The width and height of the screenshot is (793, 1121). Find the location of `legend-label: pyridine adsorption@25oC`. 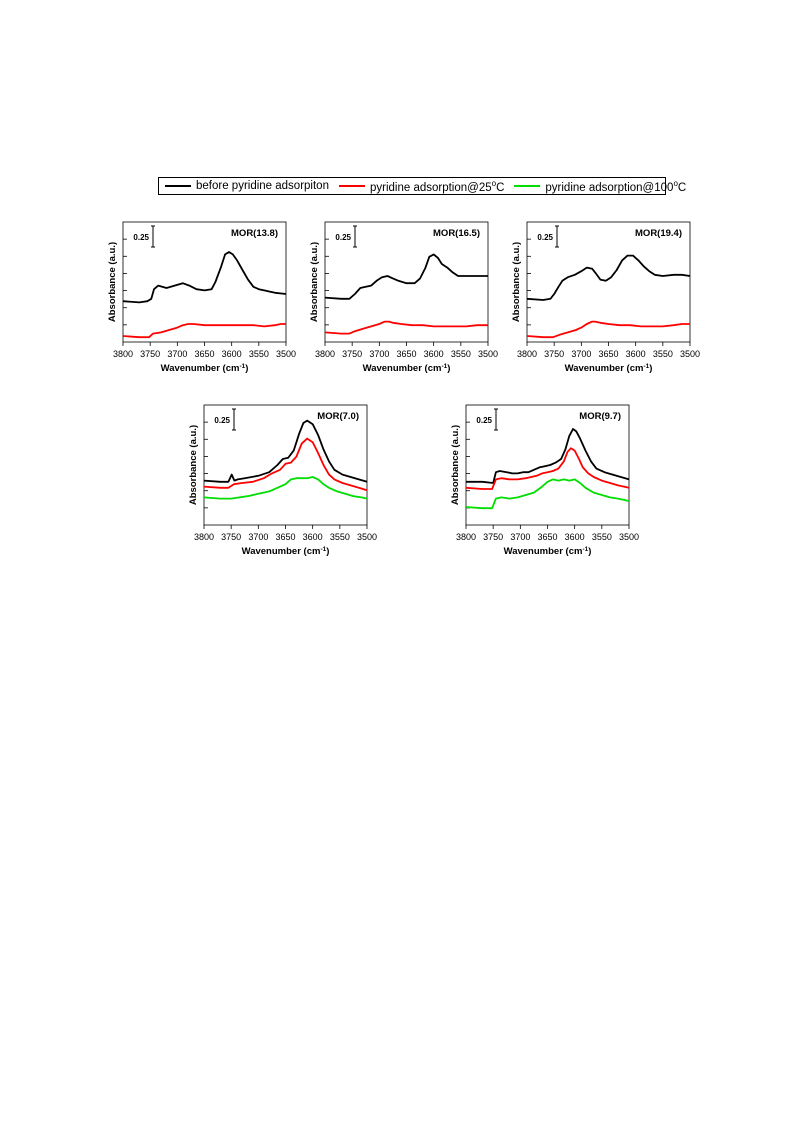

legend-label: pyridine adsorption@25oC is located at coordinates (437, 186).